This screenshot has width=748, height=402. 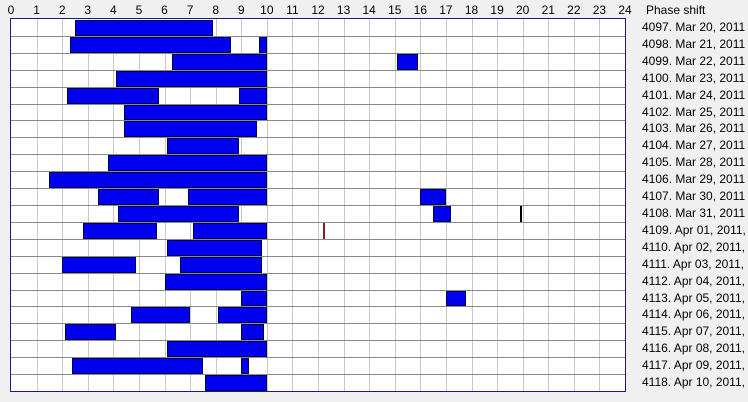 What do you see at coordinates (548, 10) in the screenshot?
I see `x-tick-label: 21` at bounding box center [548, 10].